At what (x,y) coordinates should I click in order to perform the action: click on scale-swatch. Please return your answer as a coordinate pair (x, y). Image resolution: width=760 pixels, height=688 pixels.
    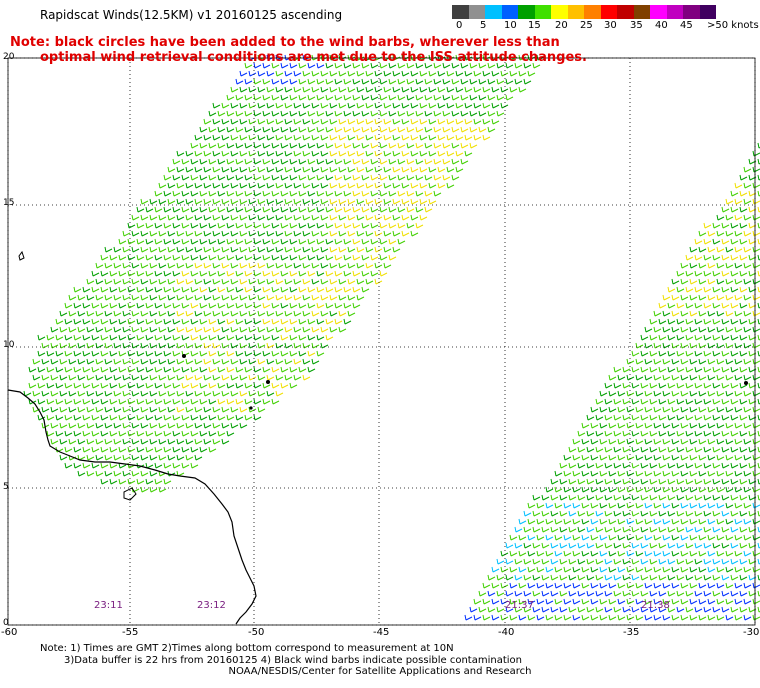
    Looking at the image, I should click on (542, 12).